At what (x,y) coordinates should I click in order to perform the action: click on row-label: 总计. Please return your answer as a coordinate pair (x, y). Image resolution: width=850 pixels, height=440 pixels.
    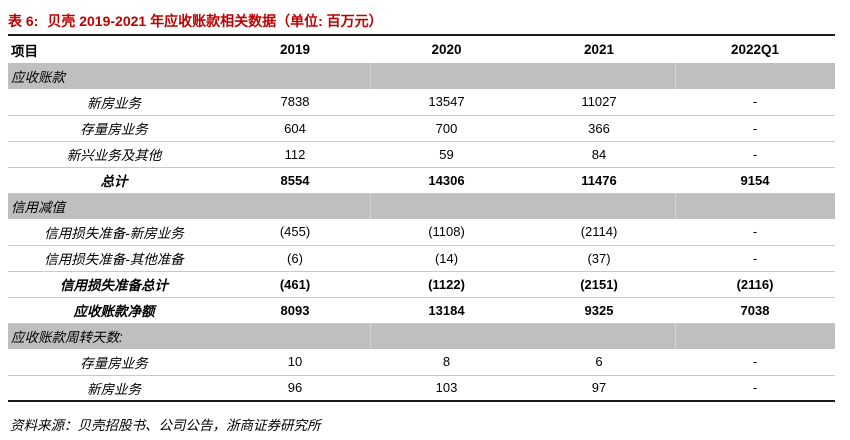
    Looking at the image, I should click on (114, 181).